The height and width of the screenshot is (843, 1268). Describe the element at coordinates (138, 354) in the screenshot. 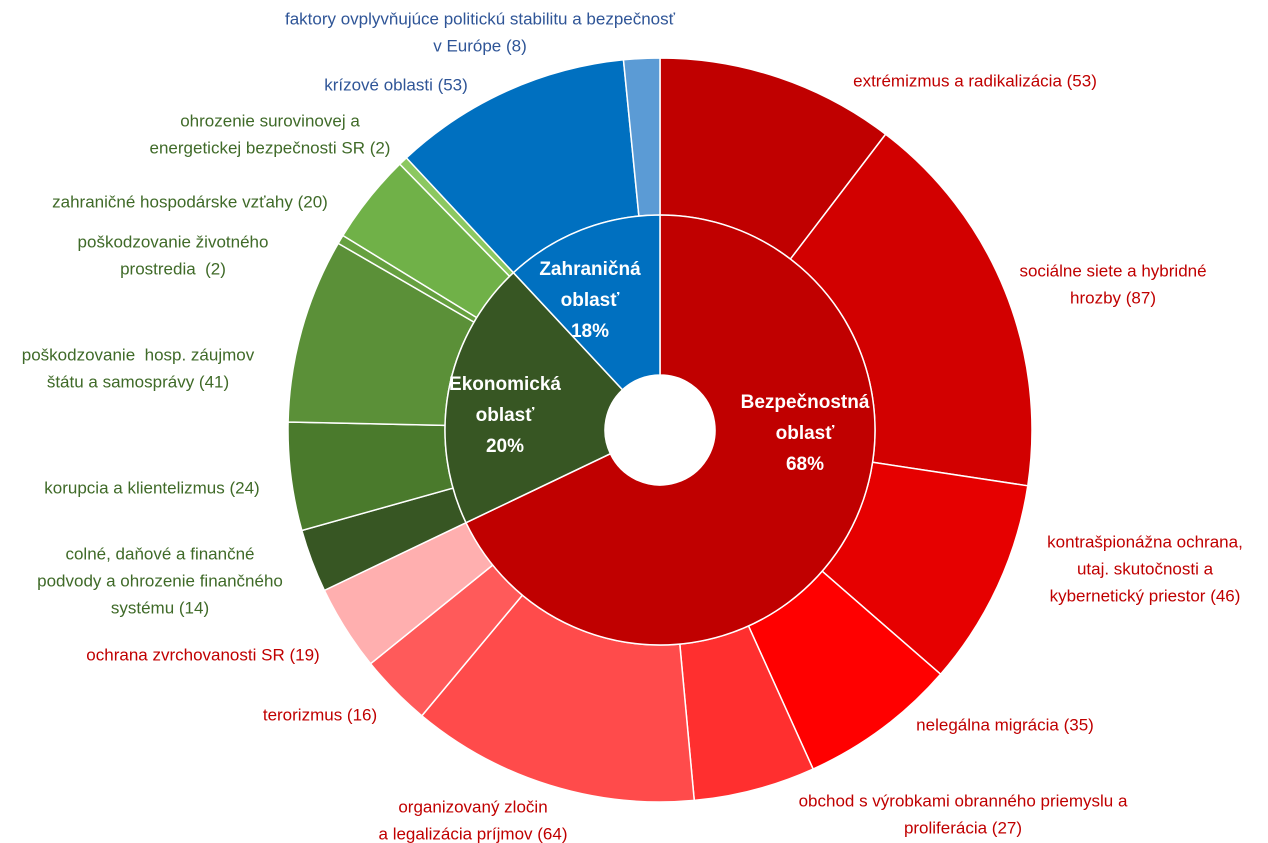

I see `segment-label: poškodzovanie hosp. záujmov` at that location.